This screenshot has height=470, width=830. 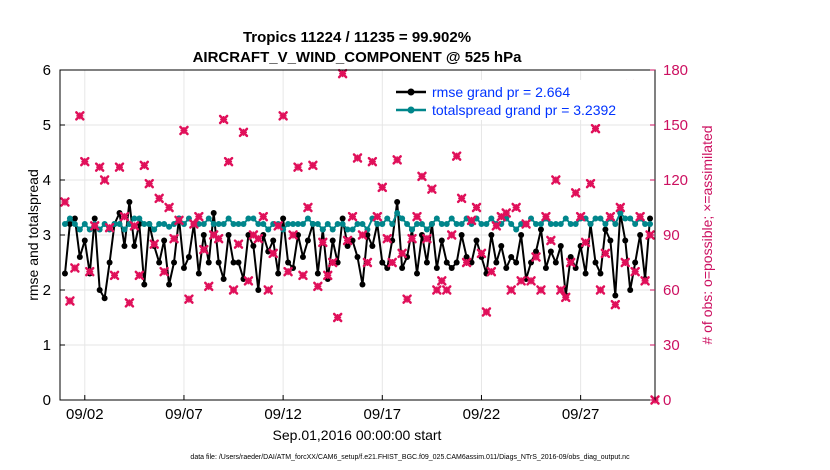 What do you see at coordinates (54, 235) in the screenshot?
I see `y-axis-left: 0 1 2 3 4 5 6` at bounding box center [54, 235].